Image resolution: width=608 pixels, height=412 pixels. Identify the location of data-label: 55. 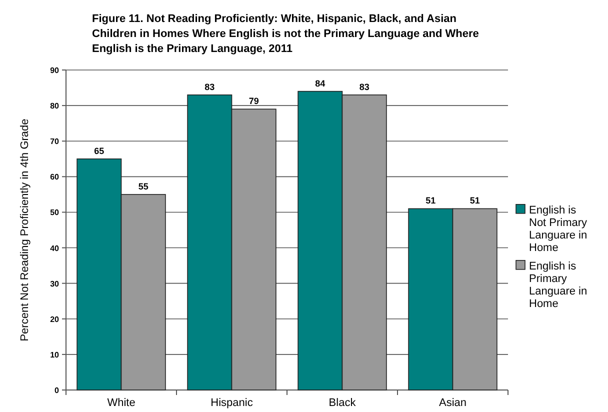
(143, 186).